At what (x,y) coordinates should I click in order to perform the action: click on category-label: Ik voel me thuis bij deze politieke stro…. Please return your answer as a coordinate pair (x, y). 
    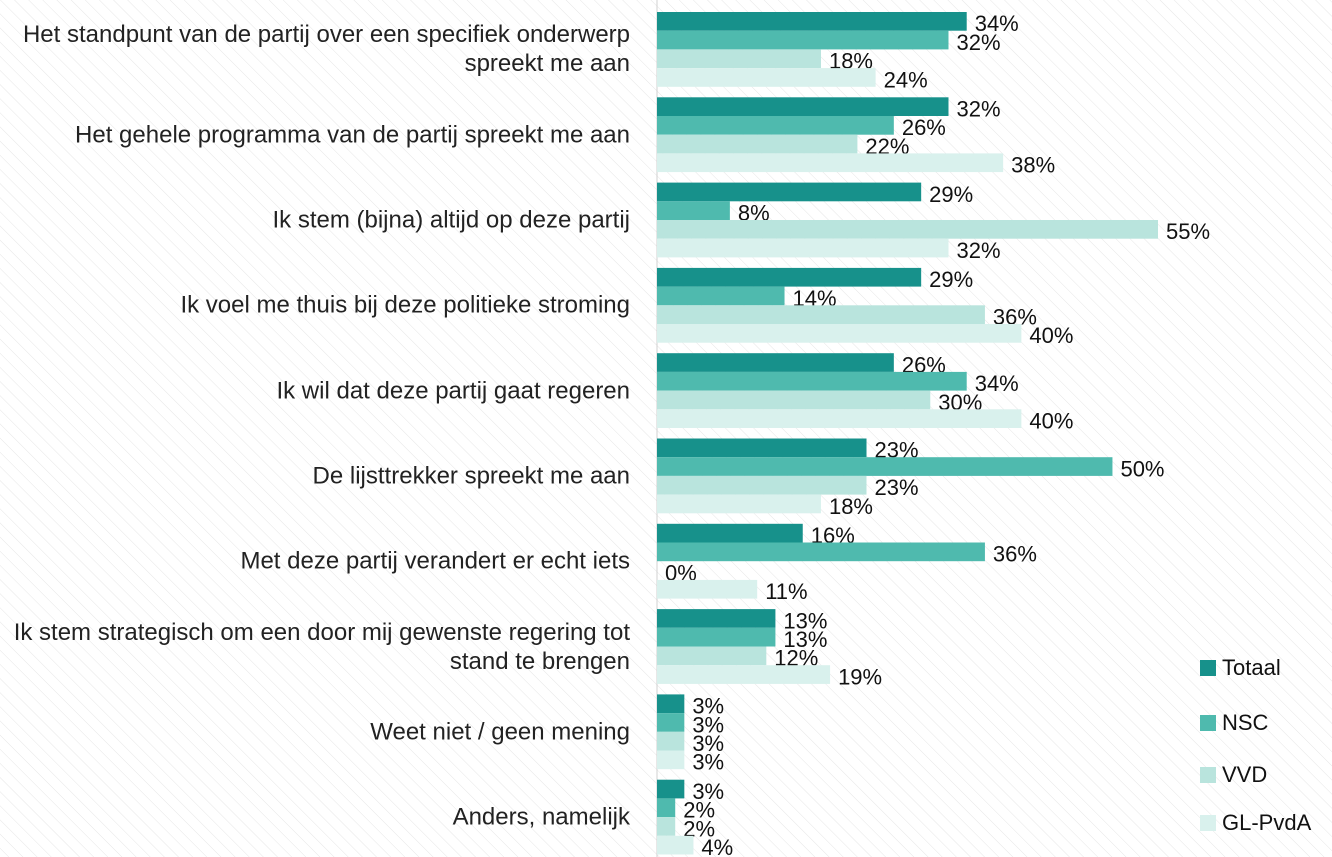
    Looking at the image, I should click on (405, 305).